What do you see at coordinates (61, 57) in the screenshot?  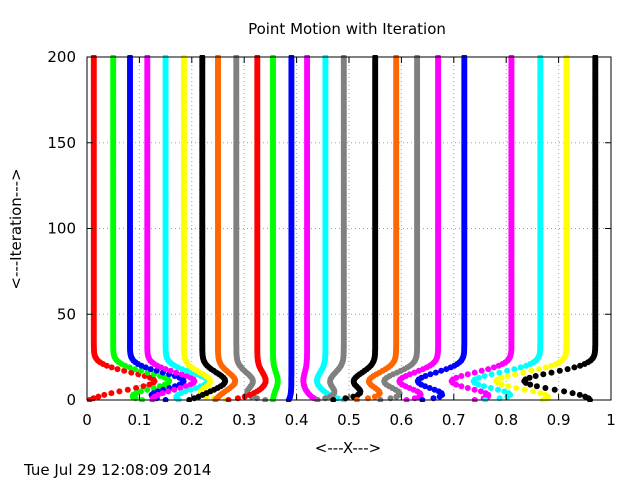 I see `y-tick-label: 200` at bounding box center [61, 57].